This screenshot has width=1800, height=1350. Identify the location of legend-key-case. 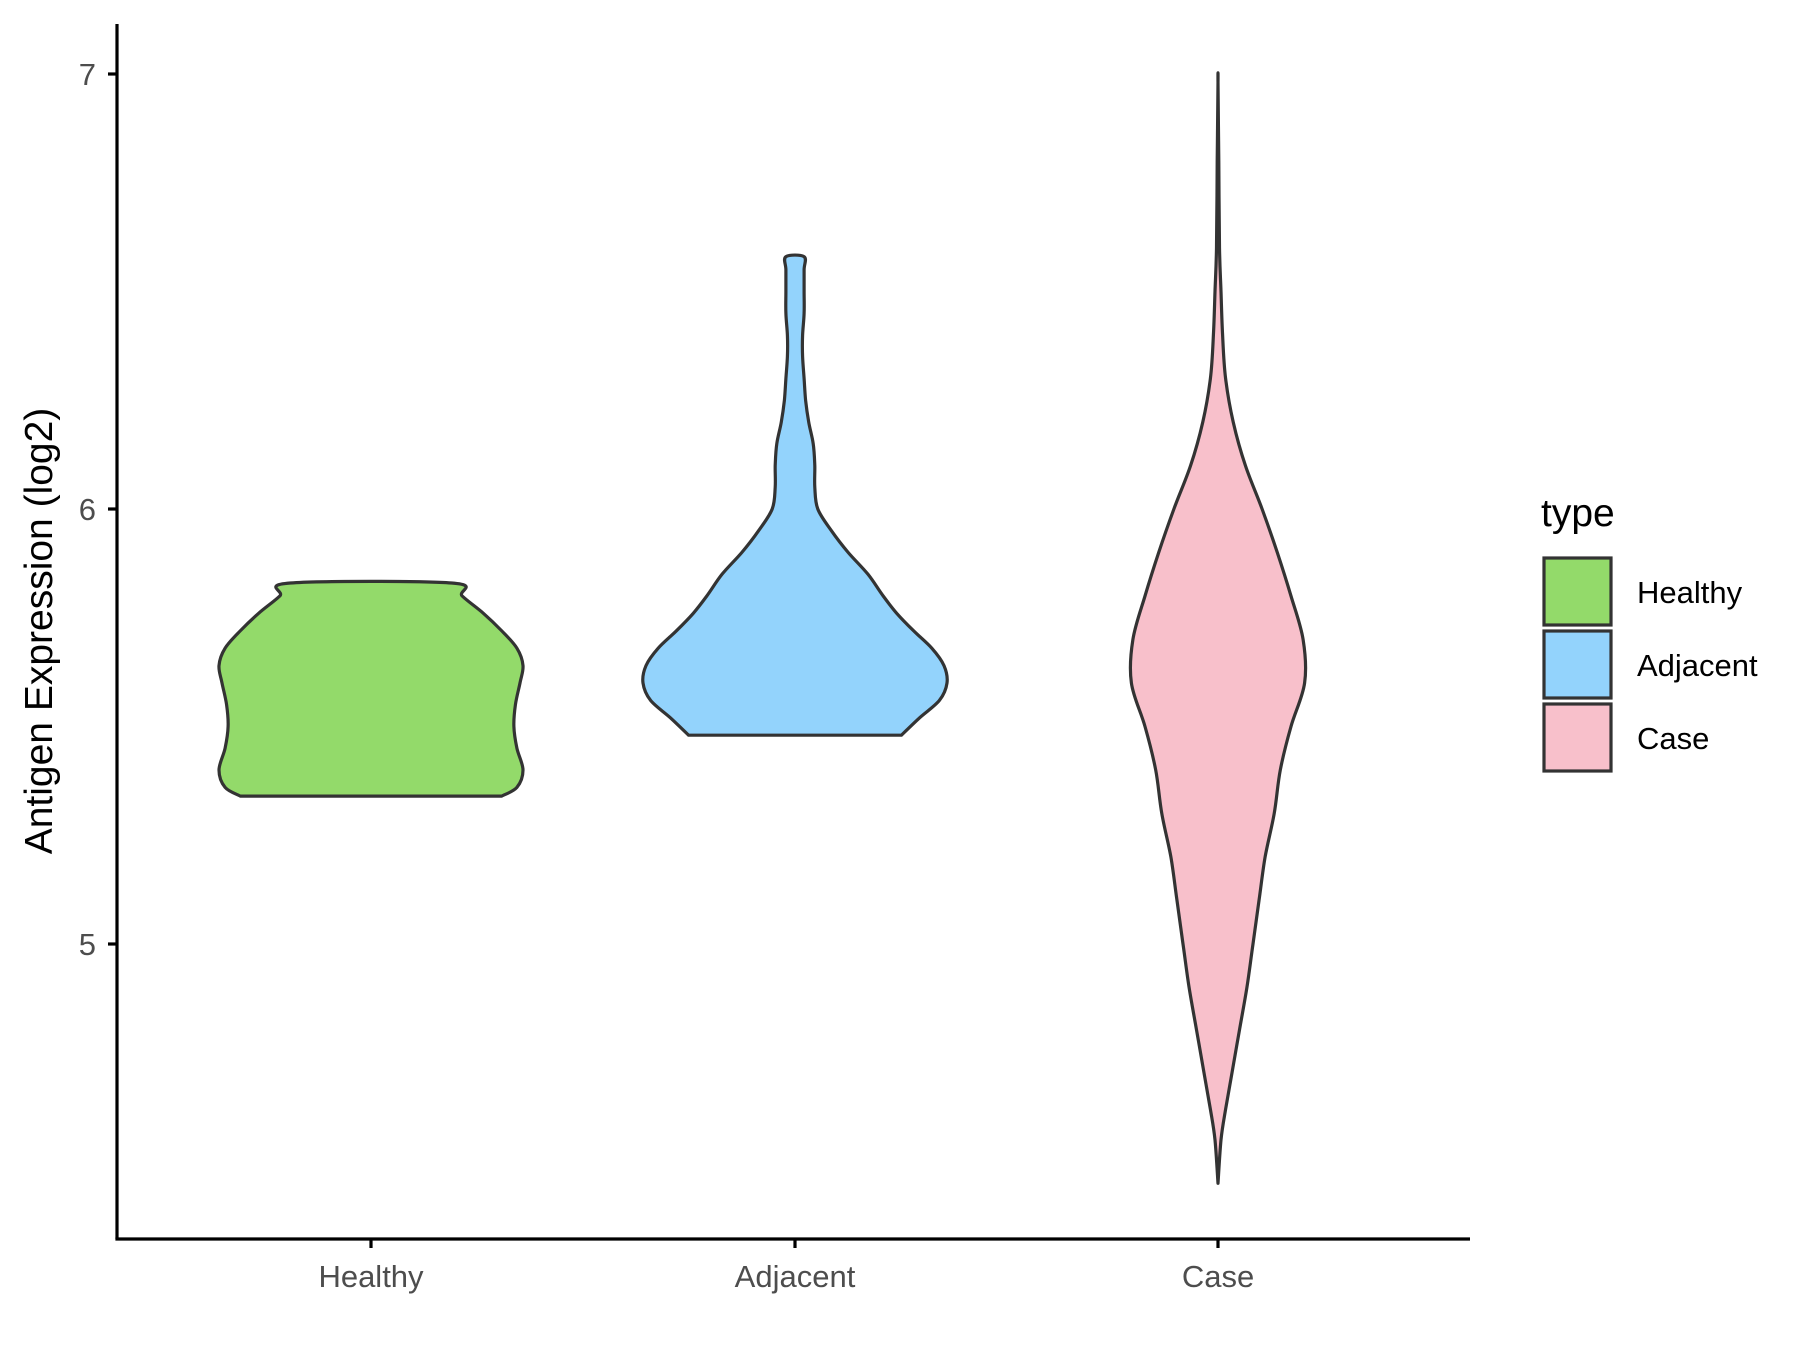
(1577, 737).